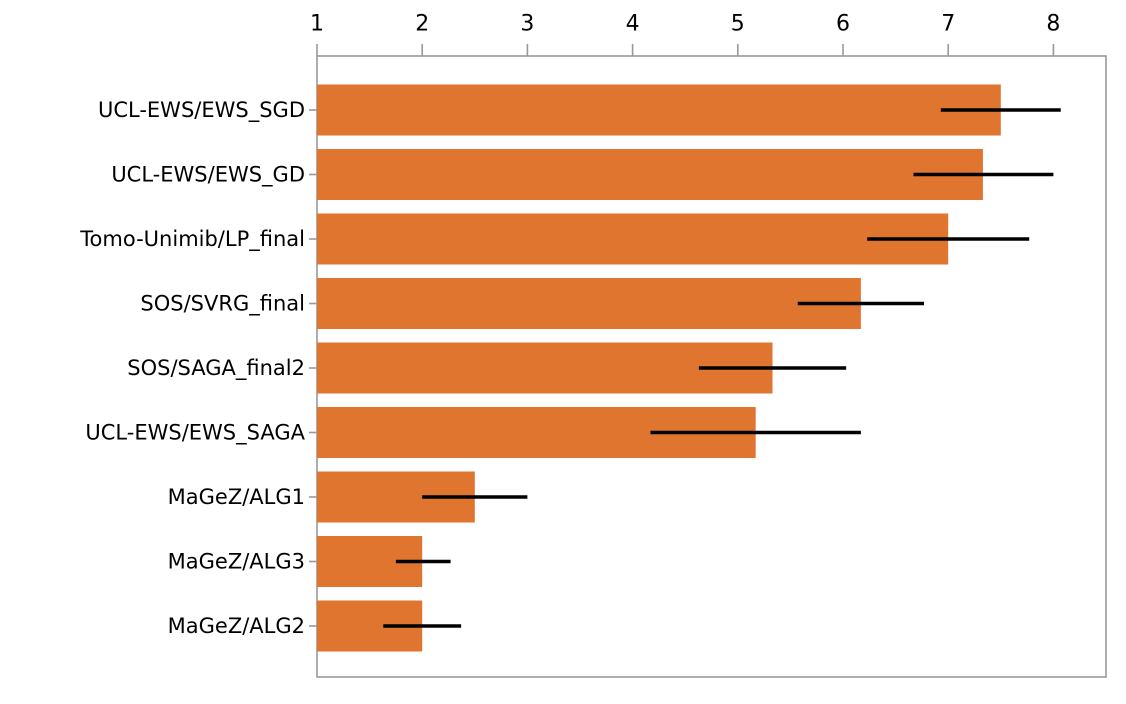  I want to click on x-tick-label: 7, so click(948, 24).